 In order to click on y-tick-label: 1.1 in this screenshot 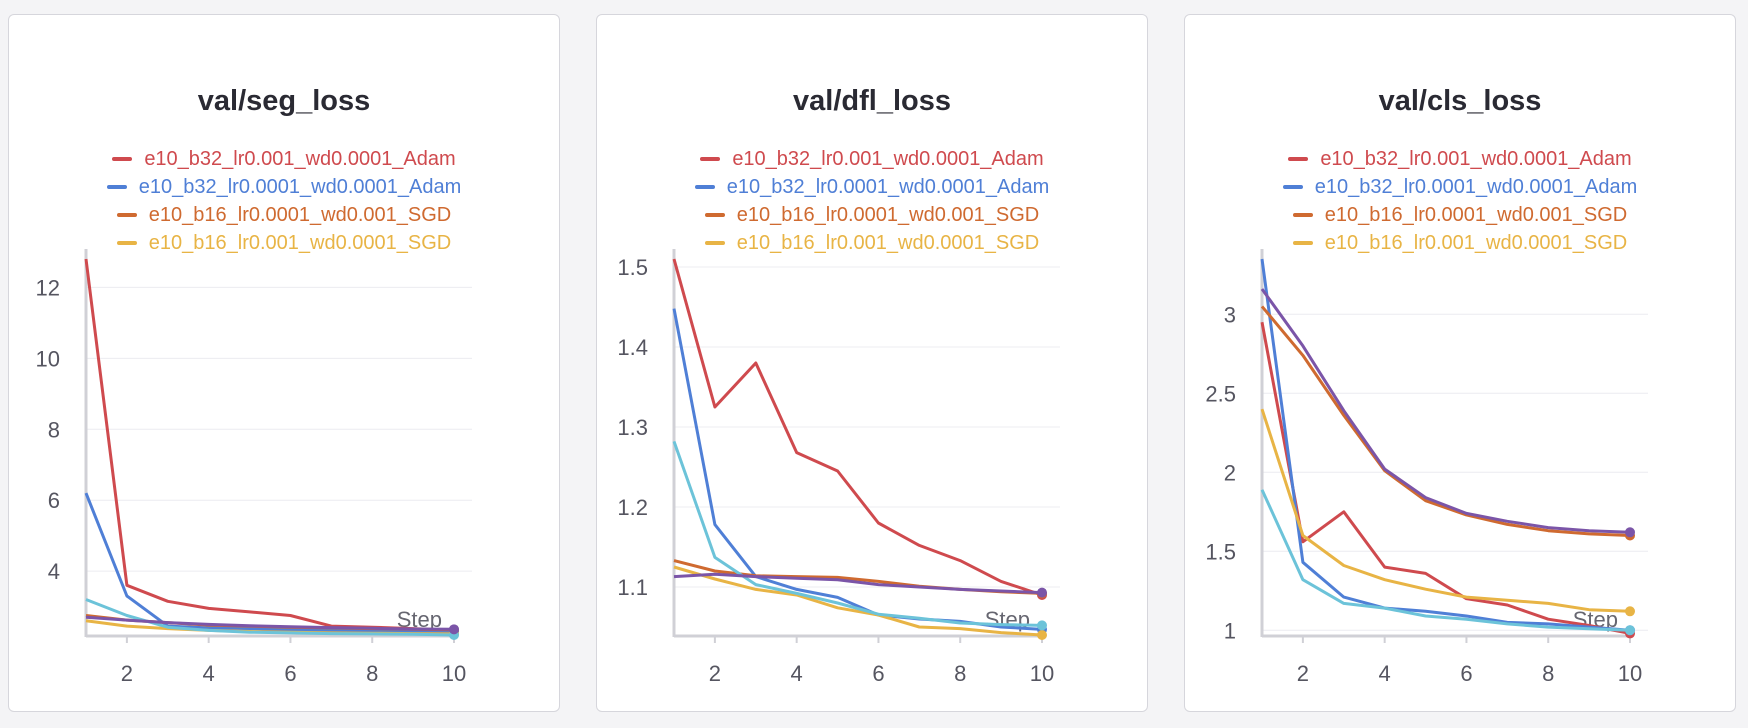, I will do `click(632, 587)`.